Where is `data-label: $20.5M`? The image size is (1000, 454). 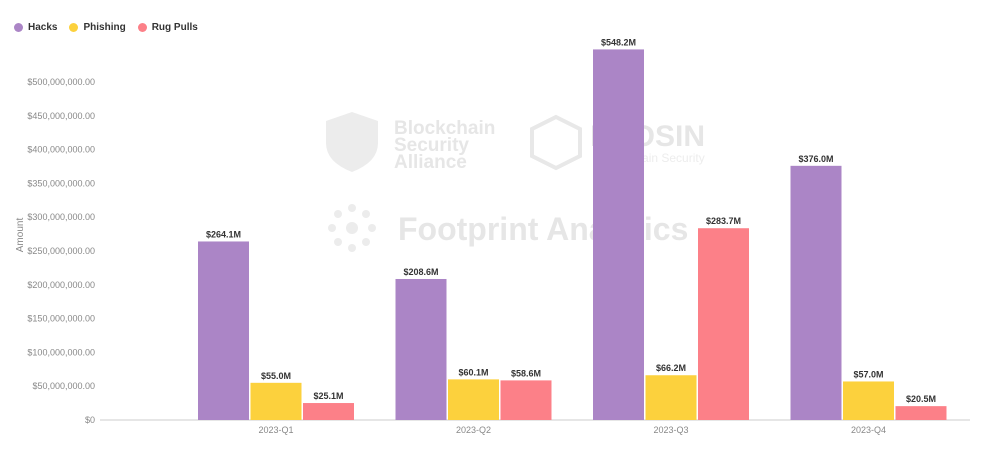 data-label: $20.5M is located at coordinates (921, 399).